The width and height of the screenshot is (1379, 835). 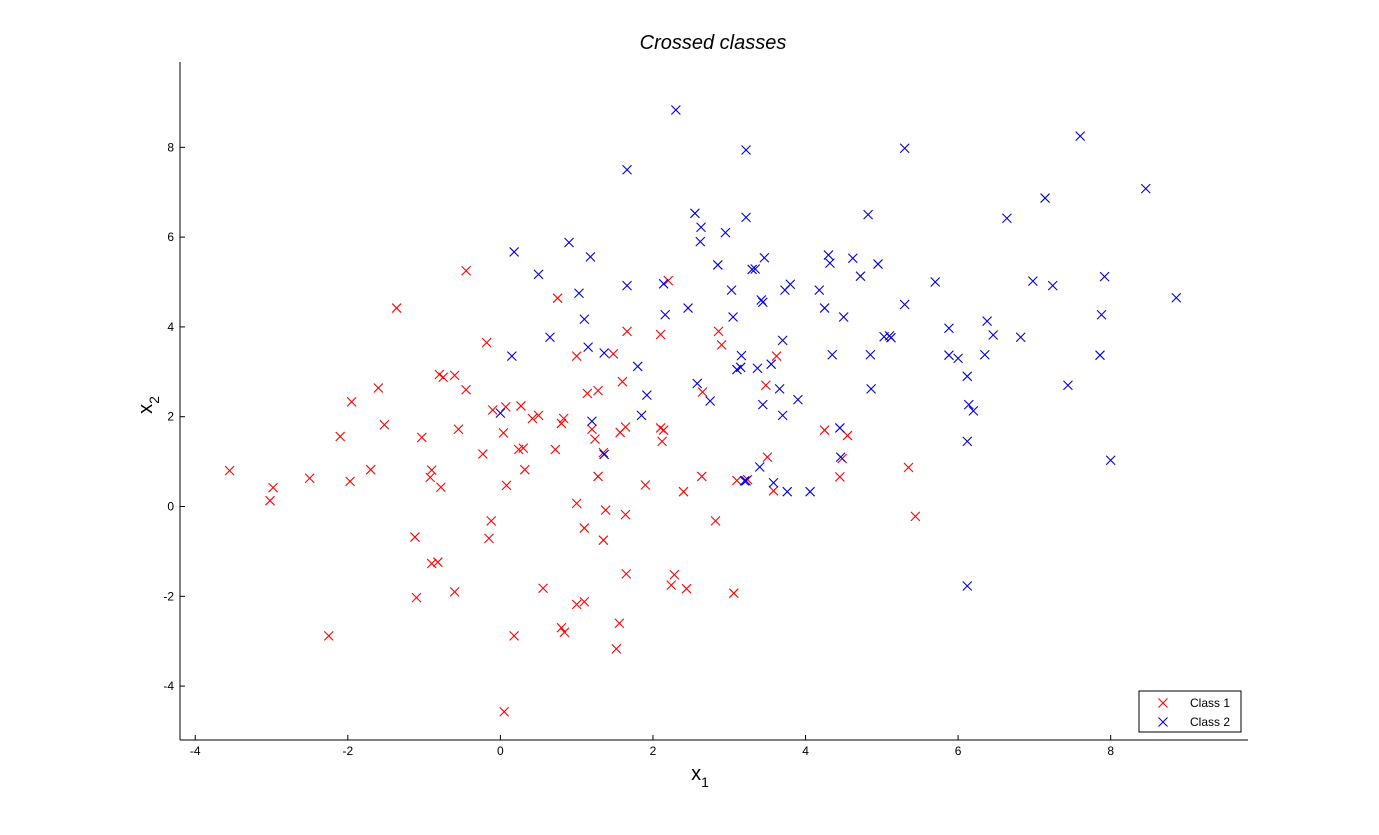 I want to click on legend-entry-class-2: Class 2, so click(x=1194, y=722).